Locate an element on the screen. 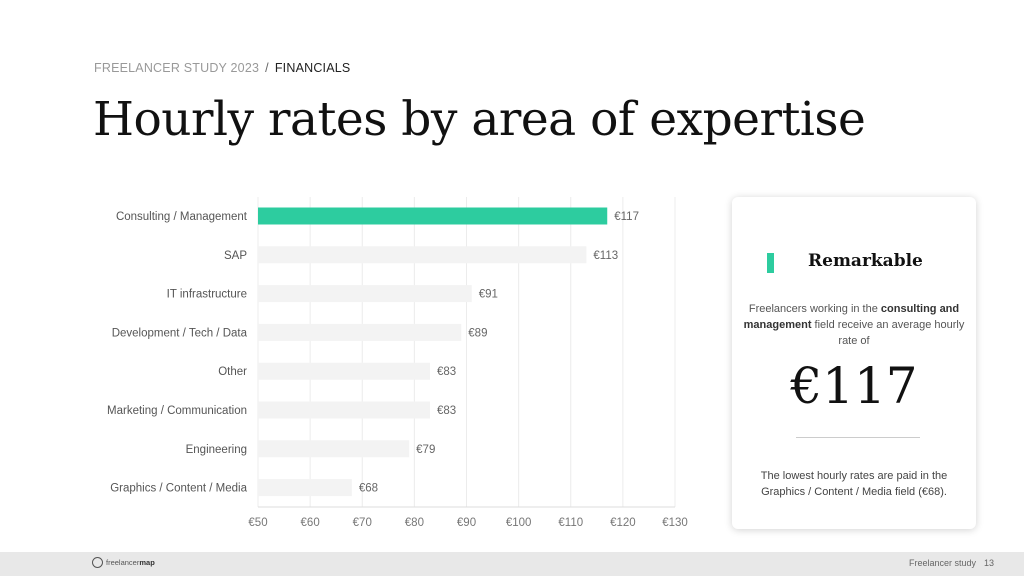  logo-text-light: freelancer is located at coordinates (123, 562).